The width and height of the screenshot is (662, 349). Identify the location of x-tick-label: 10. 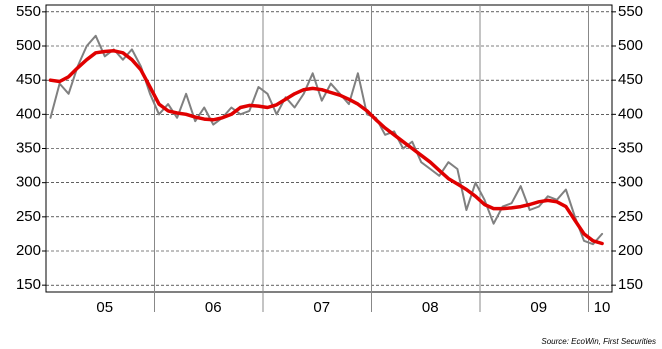
(602, 307).